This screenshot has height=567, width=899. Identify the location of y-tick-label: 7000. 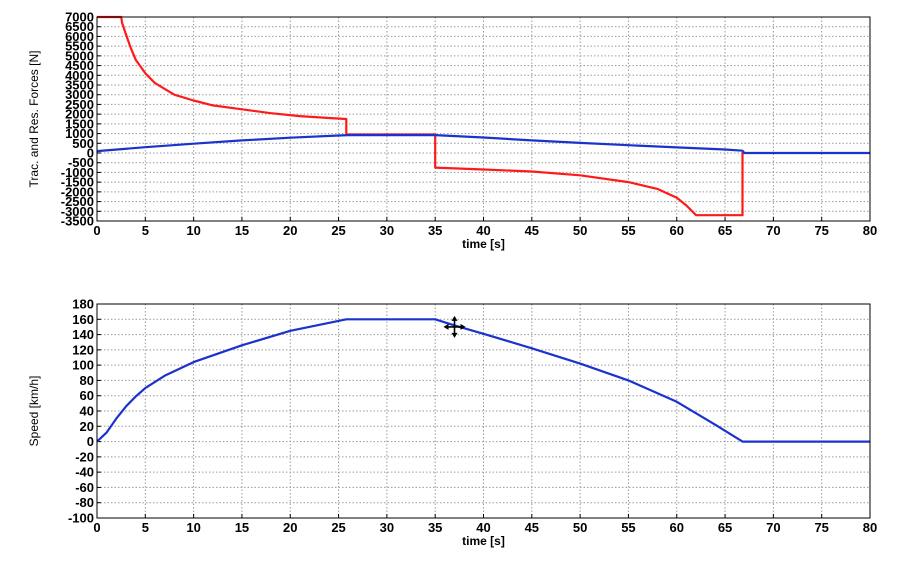
(79, 17).